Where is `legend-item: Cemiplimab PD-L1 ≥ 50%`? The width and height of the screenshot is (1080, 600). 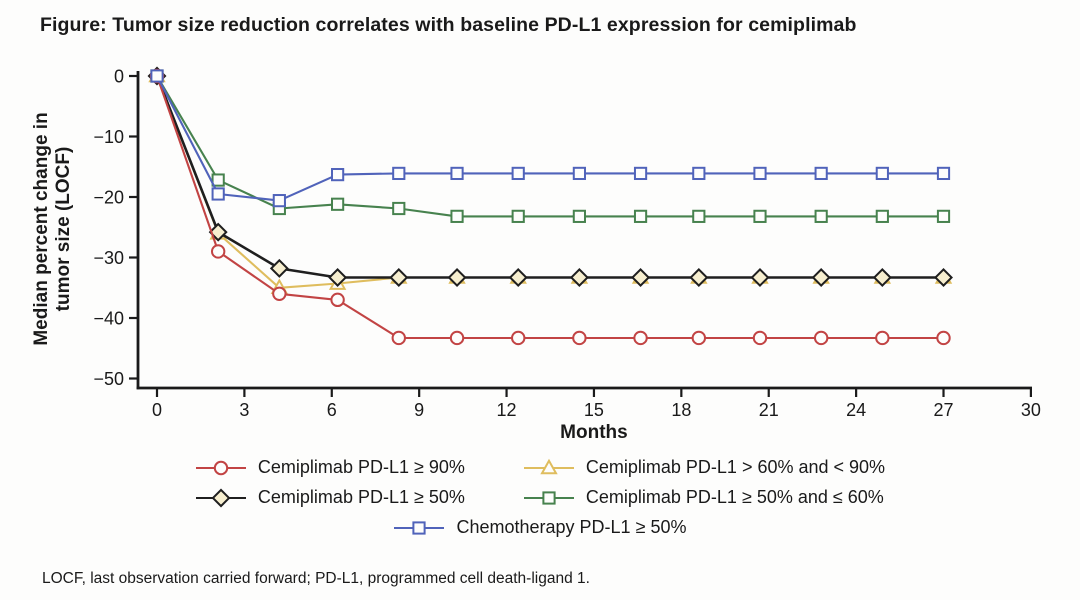 legend-item: Cemiplimab PD-L1 ≥ 50% is located at coordinates (330, 497).